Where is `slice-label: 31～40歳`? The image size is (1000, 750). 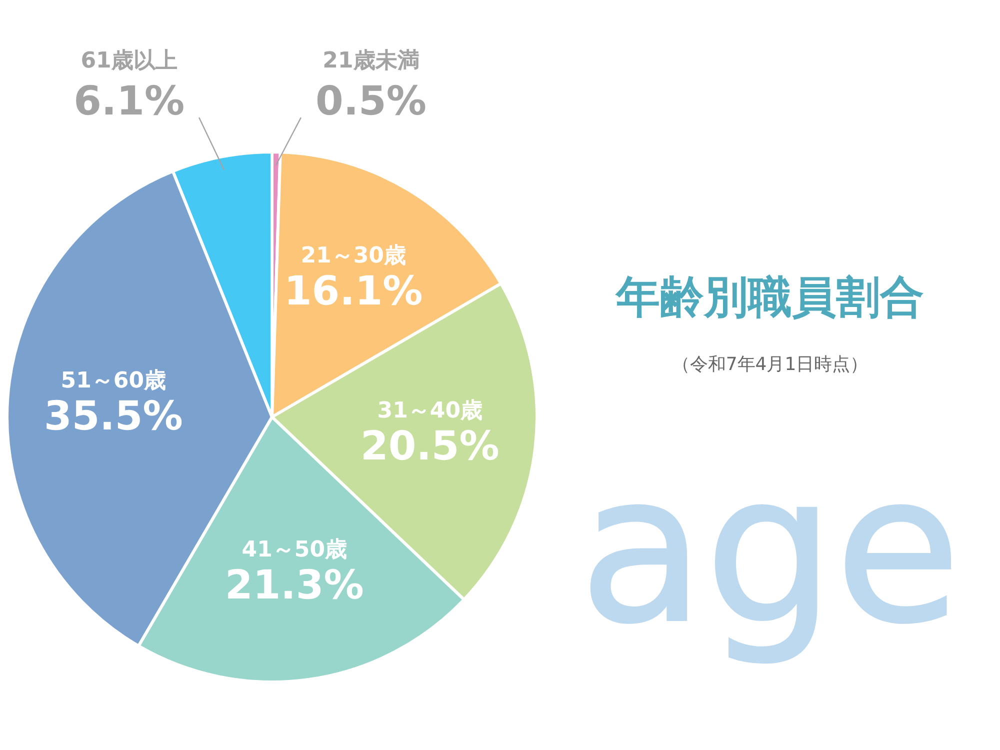
slice-label: 31～40歳 is located at coordinates (430, 411).